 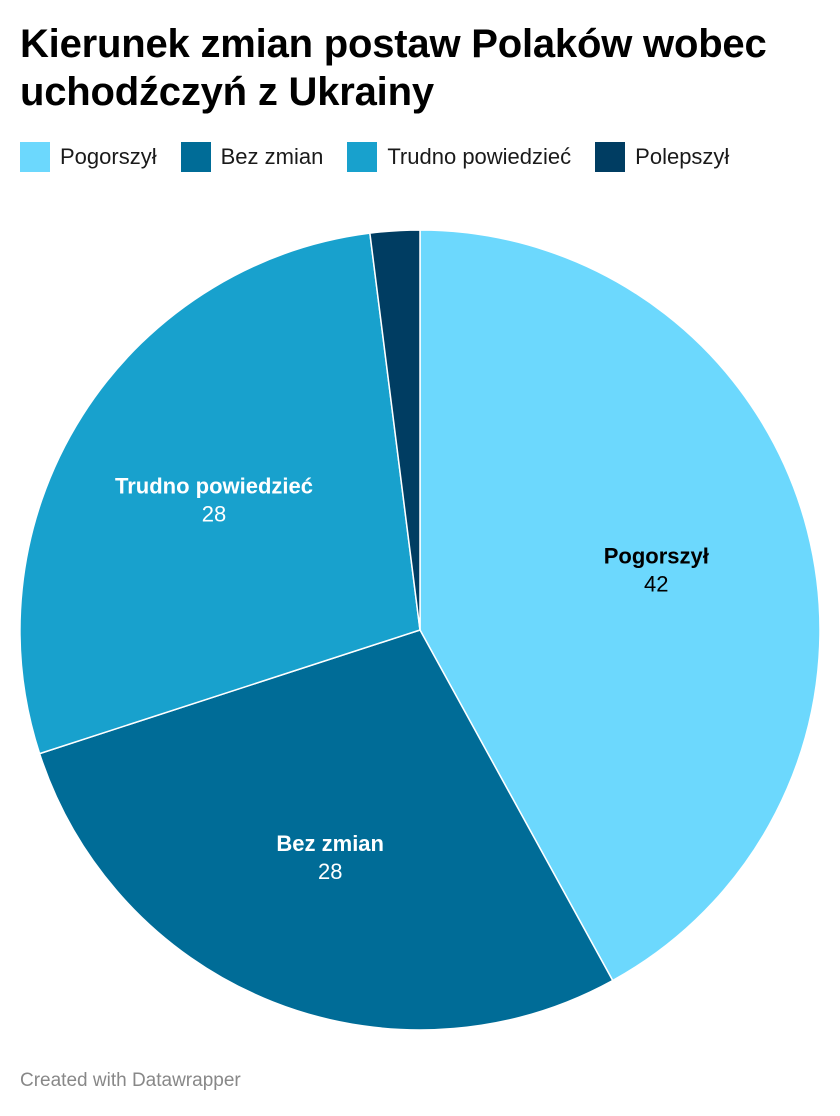 I want to click on legend-item: Bez zmian, so click(x=252, y=157).